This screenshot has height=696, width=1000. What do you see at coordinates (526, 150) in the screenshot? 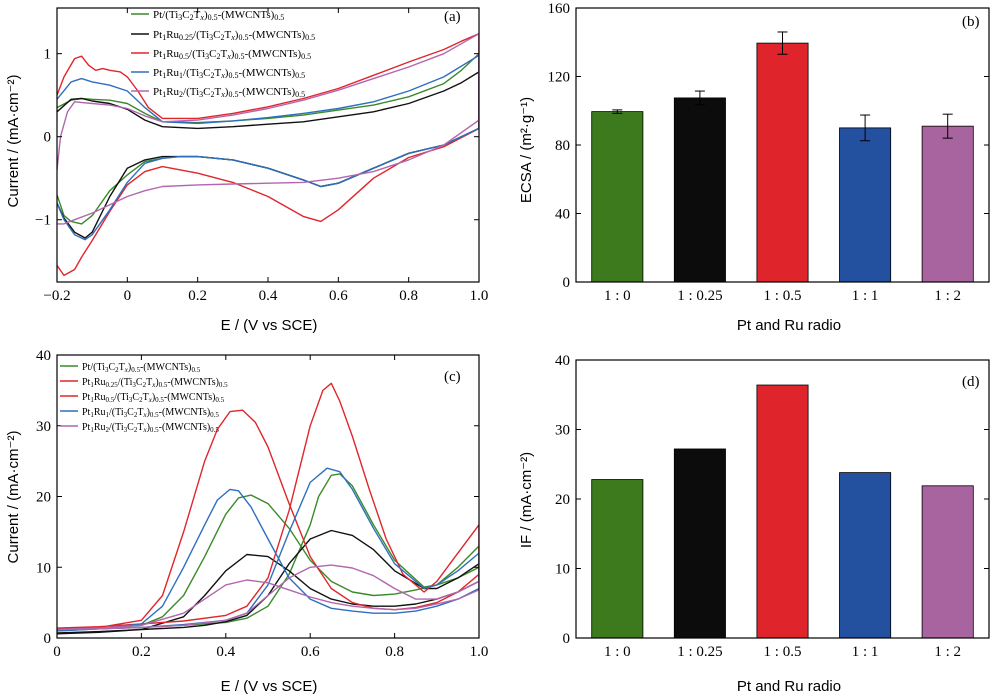
I see `panel-b-y-axis-label: ECSA / (m²·g⁻¹)` at bounding box center [526, 150].